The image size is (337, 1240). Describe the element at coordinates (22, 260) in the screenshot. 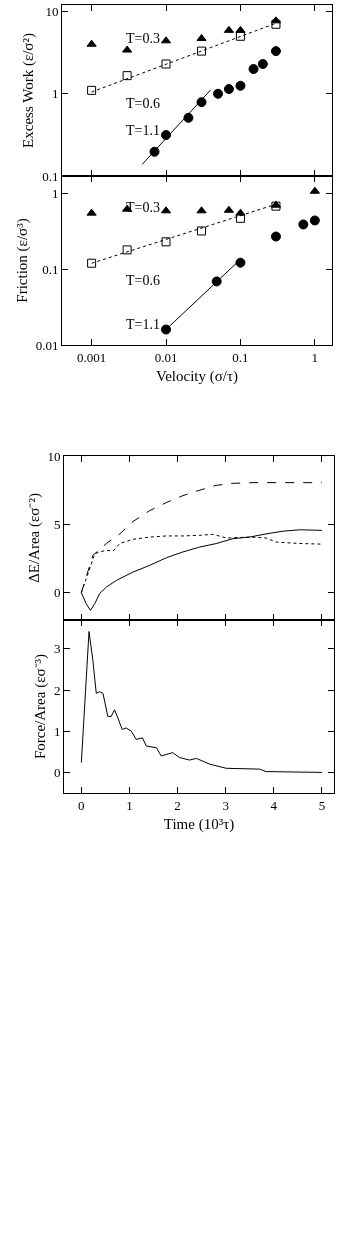

I see `y-axis-title: Friction (ε/σ³)` at that location.